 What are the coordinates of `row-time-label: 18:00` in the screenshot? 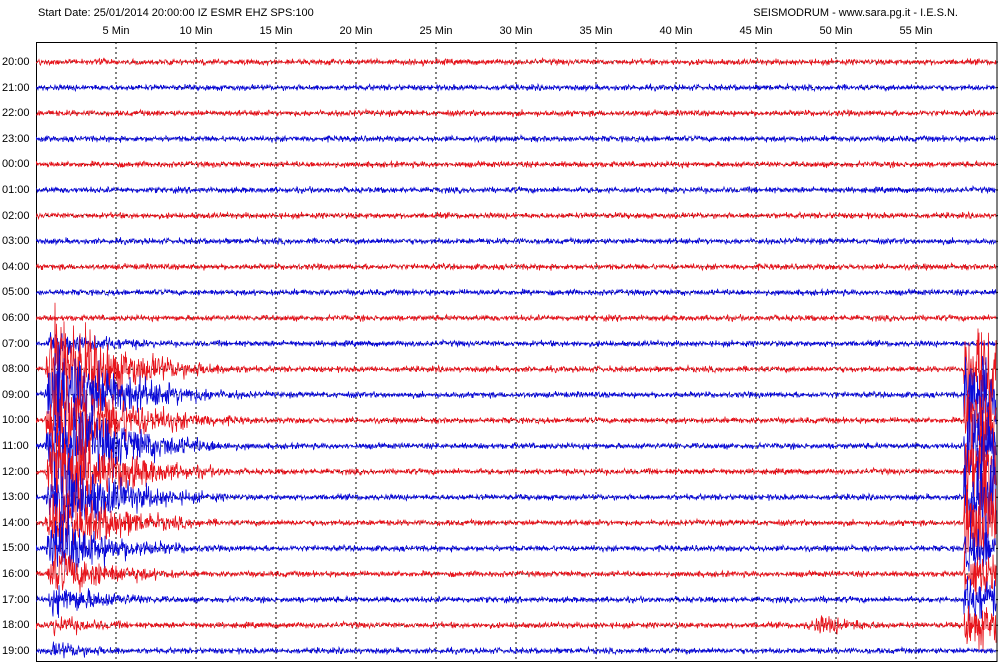 It's located at (16, 625).